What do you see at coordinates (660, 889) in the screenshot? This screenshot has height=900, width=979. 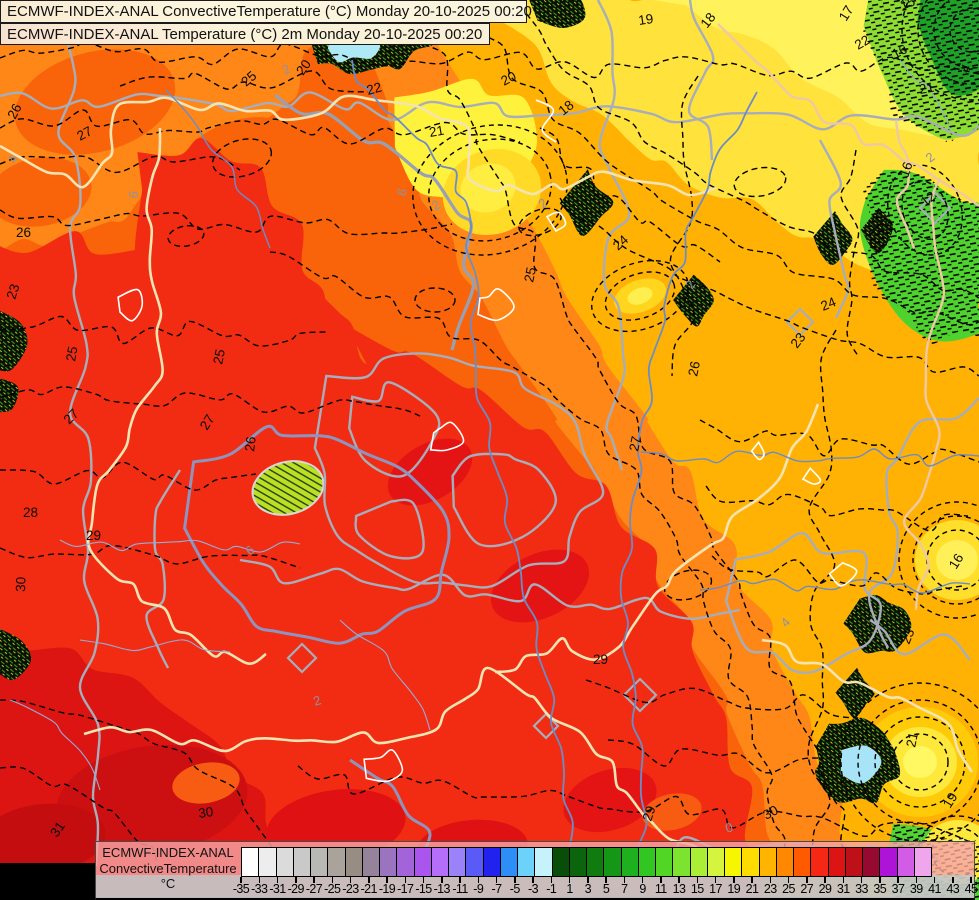 I see `legend-tick-label: 11` at bounding box center [660, 889].